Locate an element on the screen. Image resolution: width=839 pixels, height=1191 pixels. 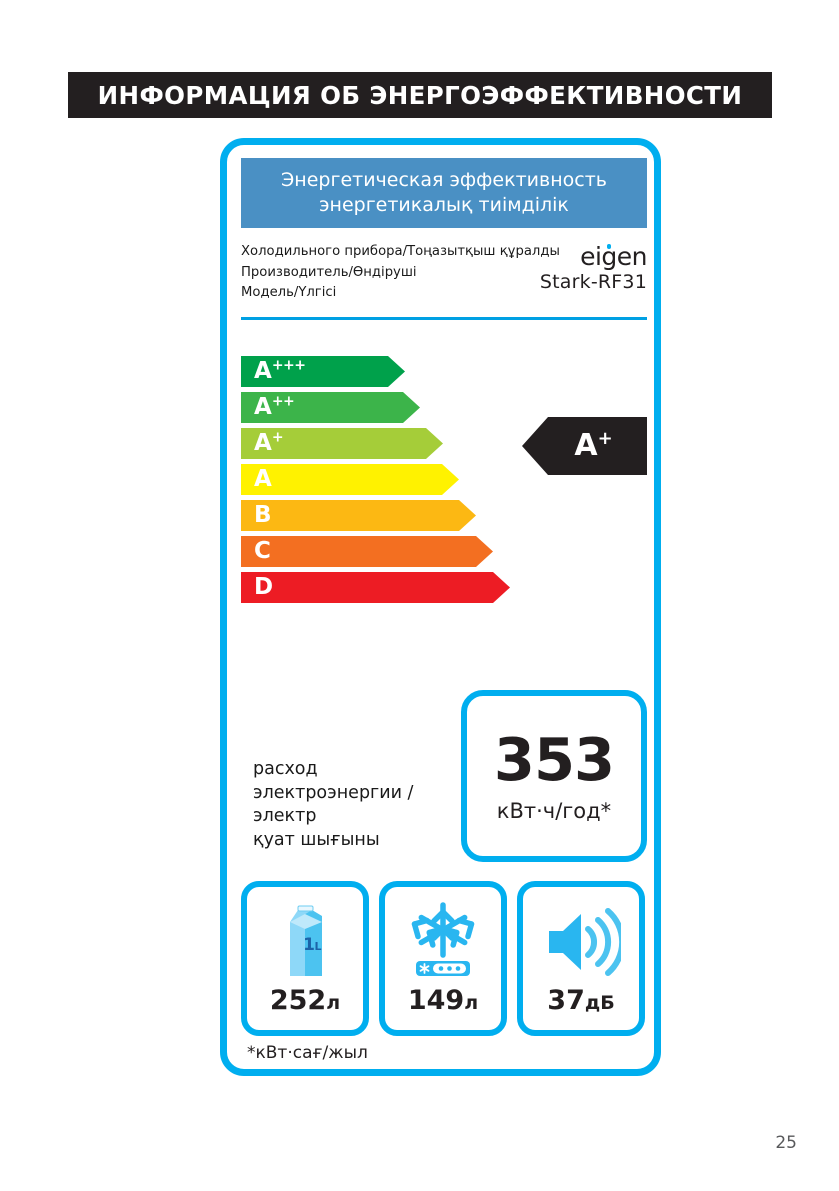
label-title-line-kk: энергетикалық тиімділік is located at coordinates (444, 205).